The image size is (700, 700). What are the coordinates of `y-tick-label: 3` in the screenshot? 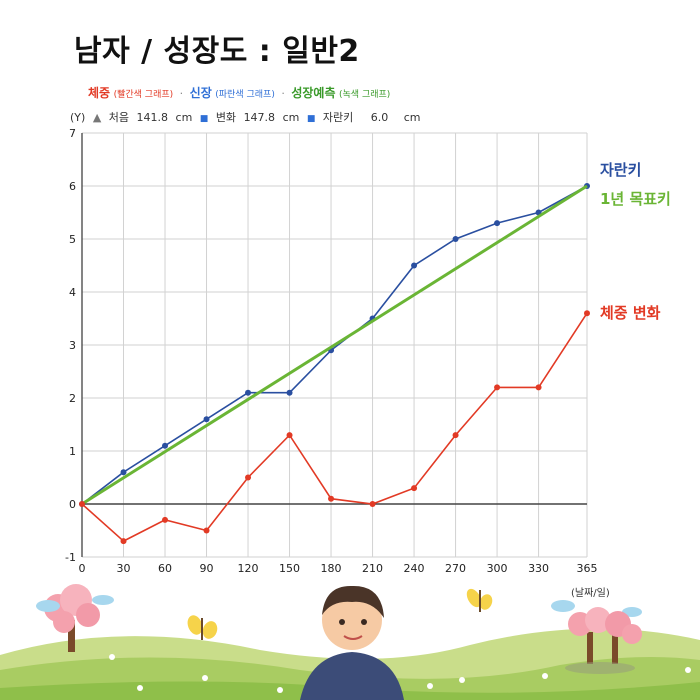 It's located at (72, 345).